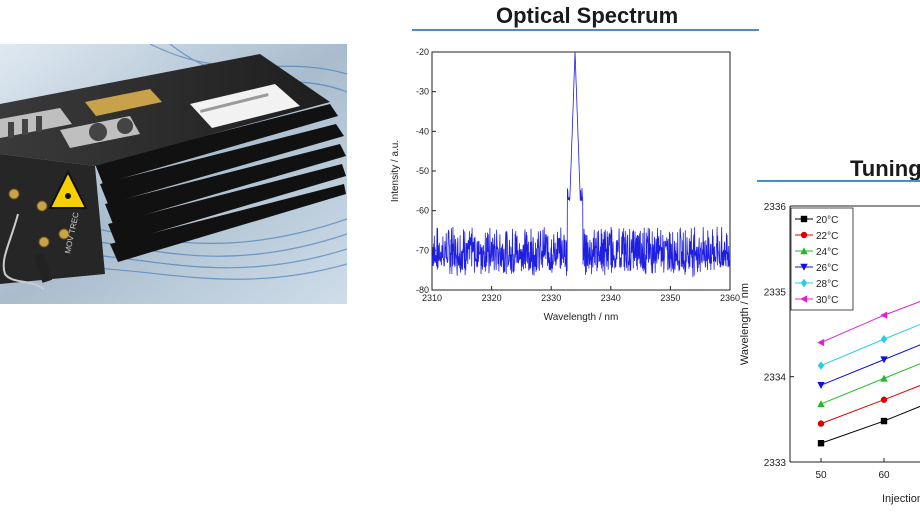 The height and width of the screenshot is (516, 920). Describe the element at coordinates (775, 378) in the screenshot. I see `tuning-y-tick-label: 2334` at that location.